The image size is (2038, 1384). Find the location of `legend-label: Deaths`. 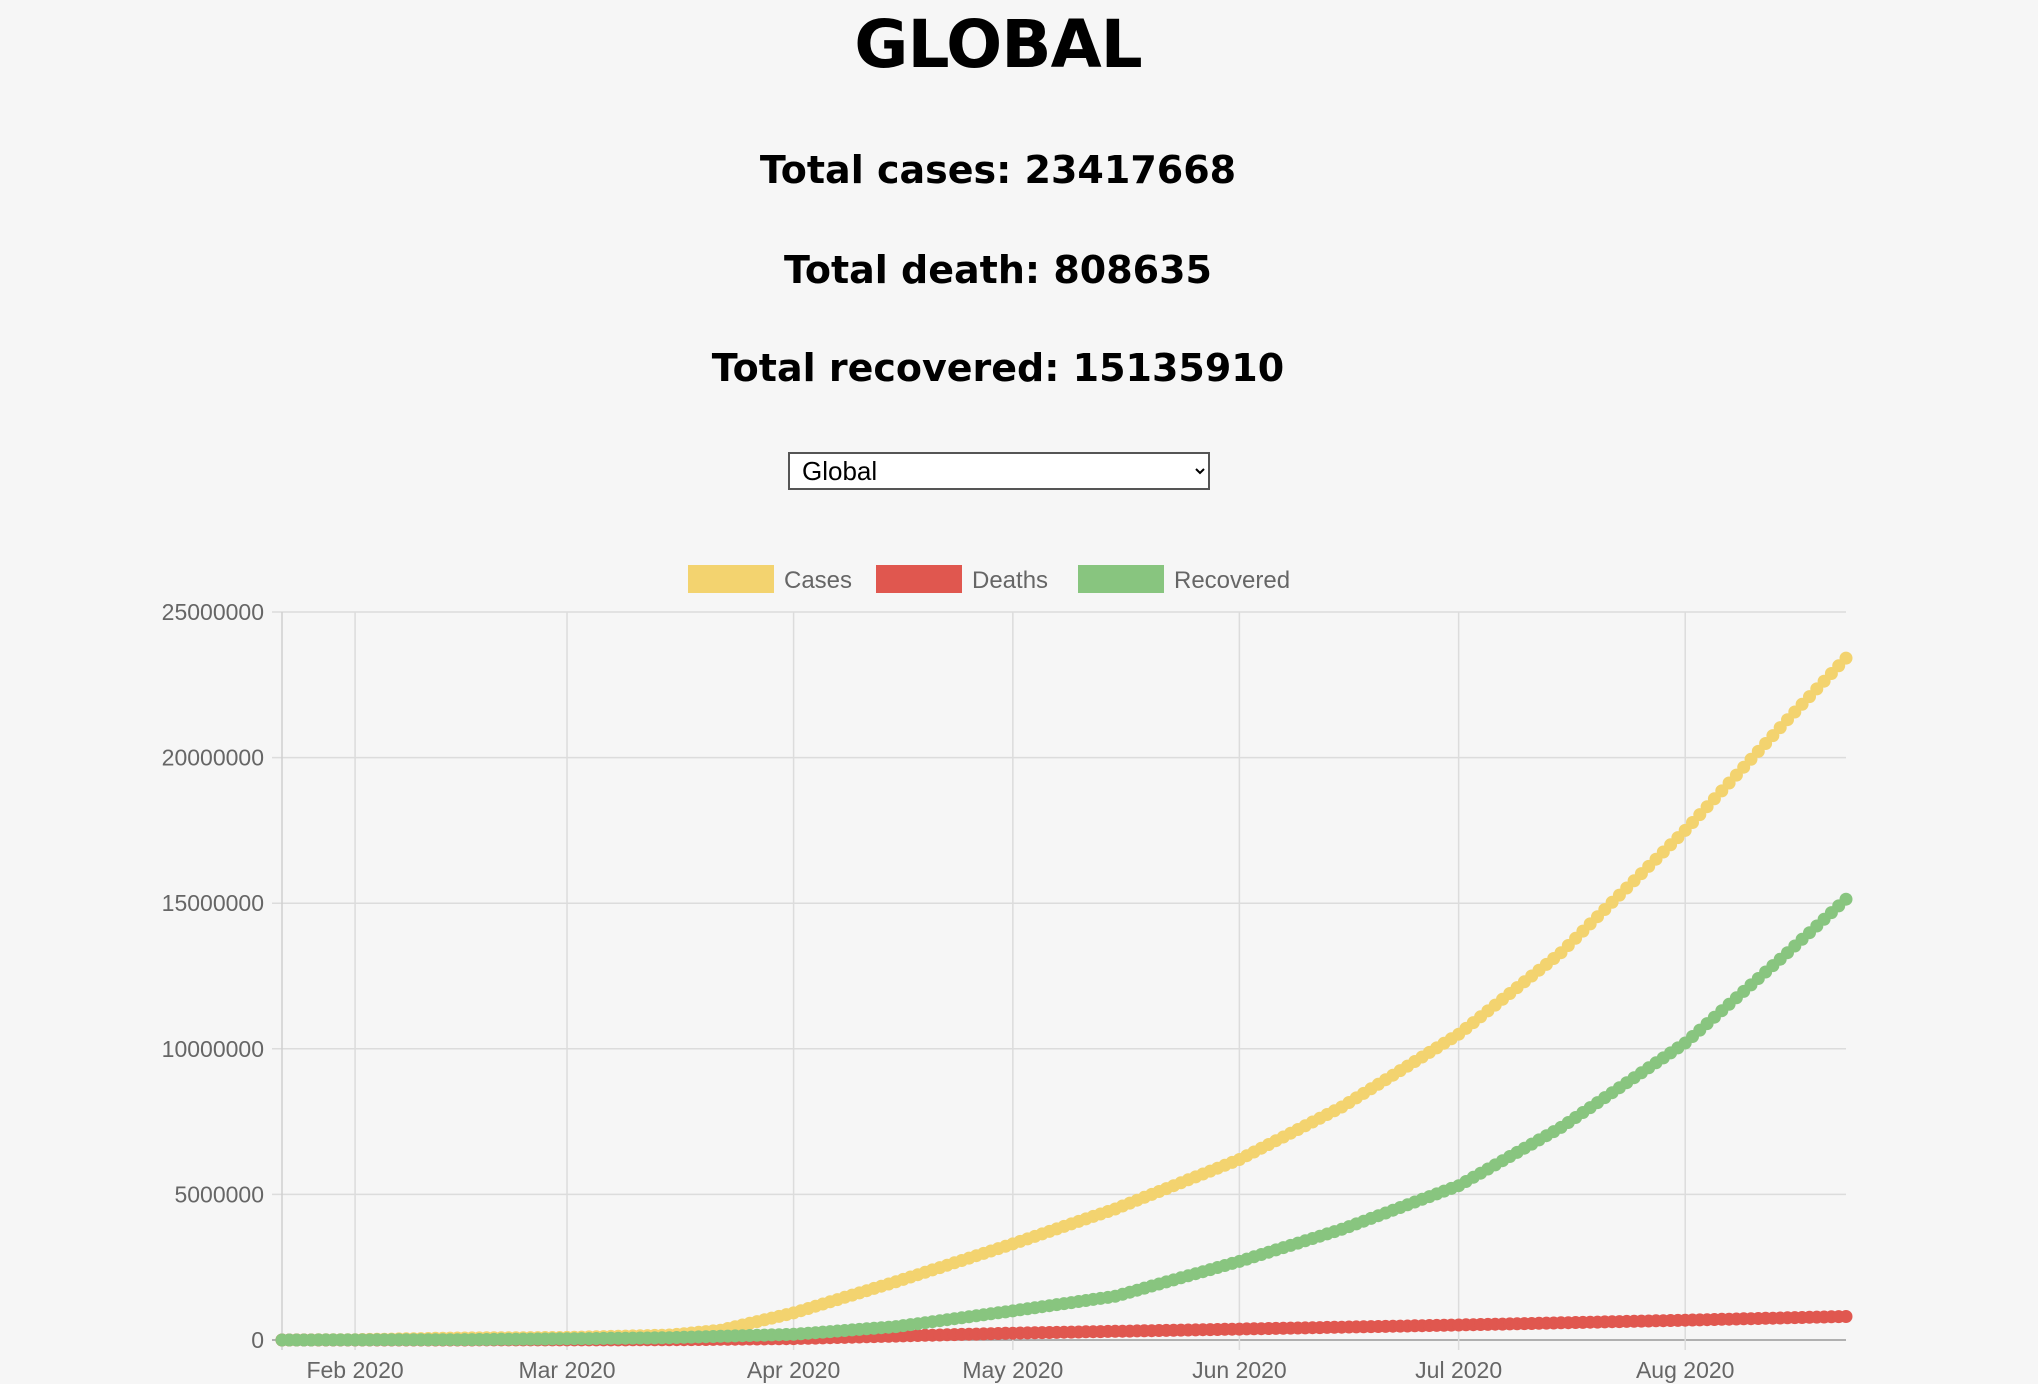

legend-label: Deaths is located at coordinates (1010, 580).